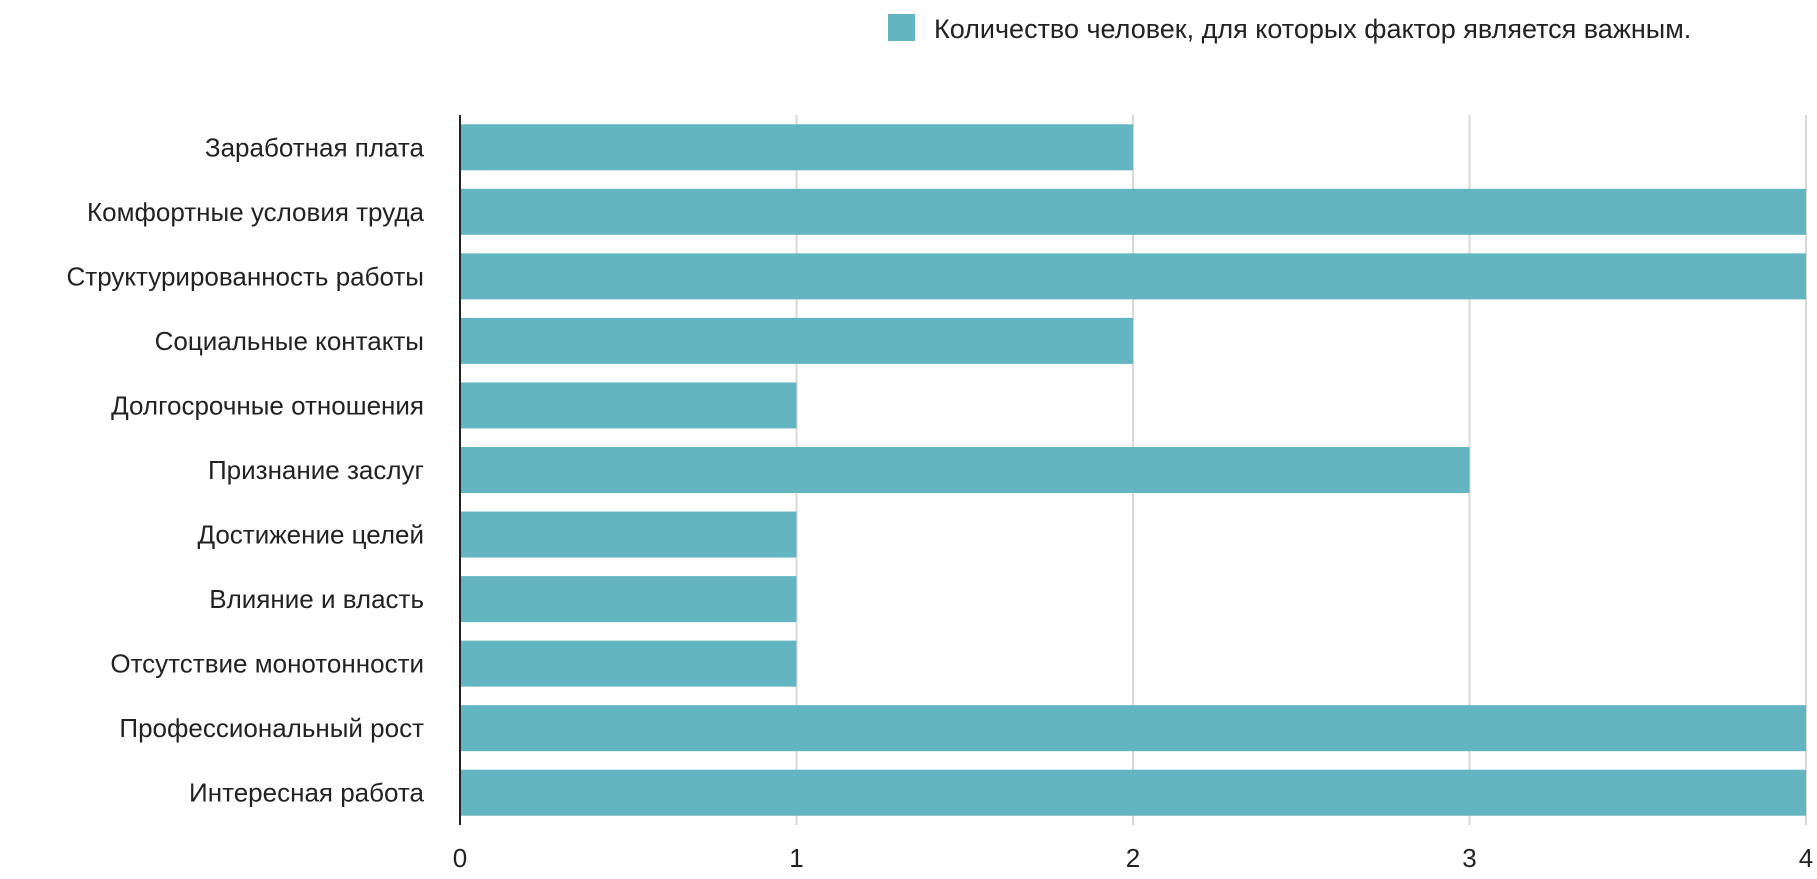  Describe the element at coordinates (460, 858) in the screenshot. I see `x-tick-label: 0` at that location.